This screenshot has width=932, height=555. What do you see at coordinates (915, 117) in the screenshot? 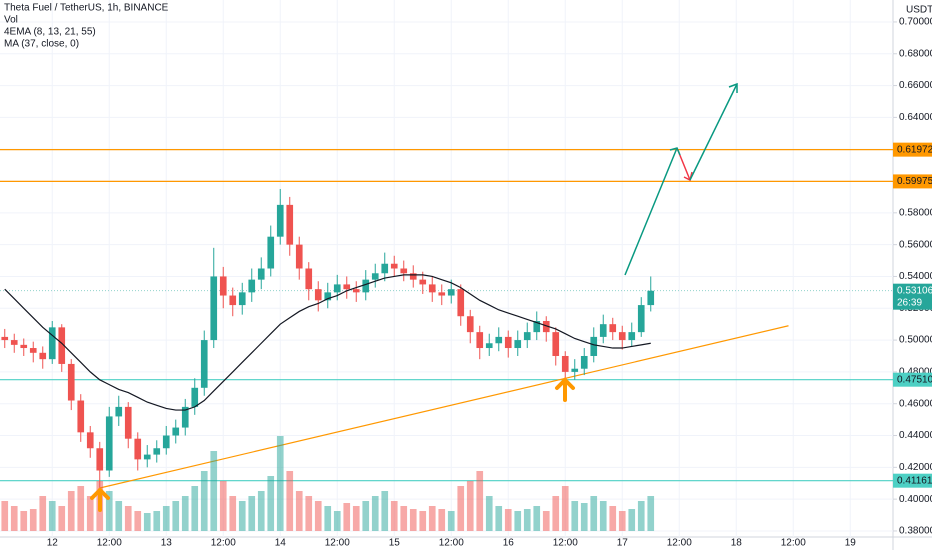
I see `y-tick-label: 0.64000` at bounding box center [915, 117].